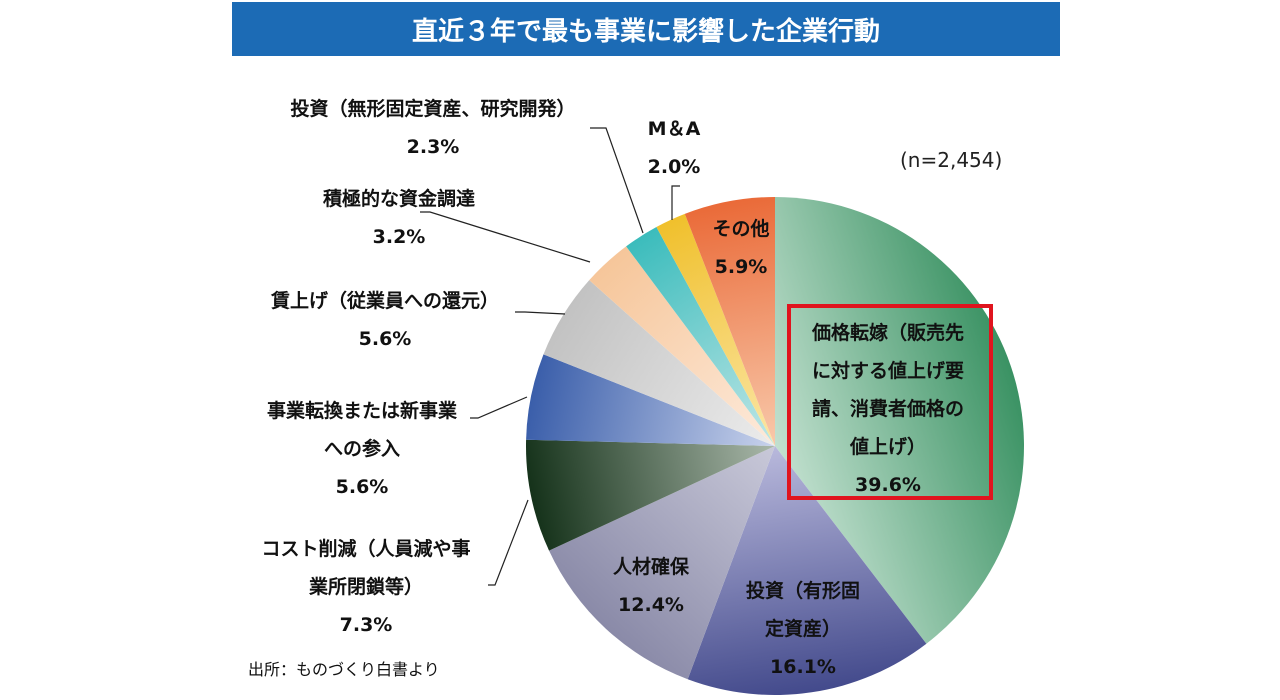  What do you see at coordinates (399, 218) in the screenshot?
I see `slice-label: 積極的な資金調達 3.2%` at bounding box center [399, 218].